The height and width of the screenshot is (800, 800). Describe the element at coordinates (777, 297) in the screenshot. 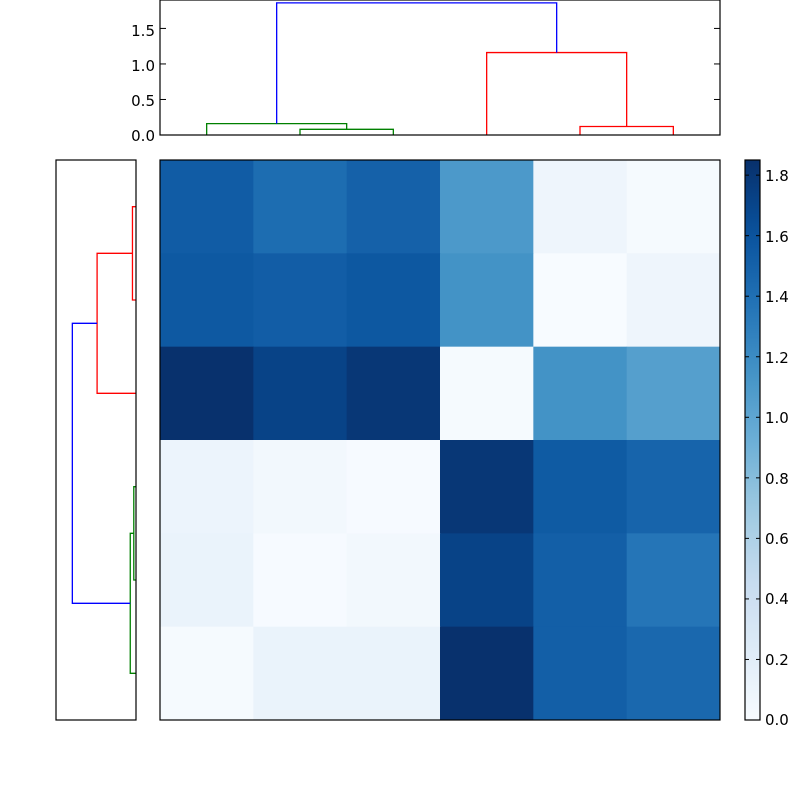

I see `colorbar-tick-label: 1.4` at that location.